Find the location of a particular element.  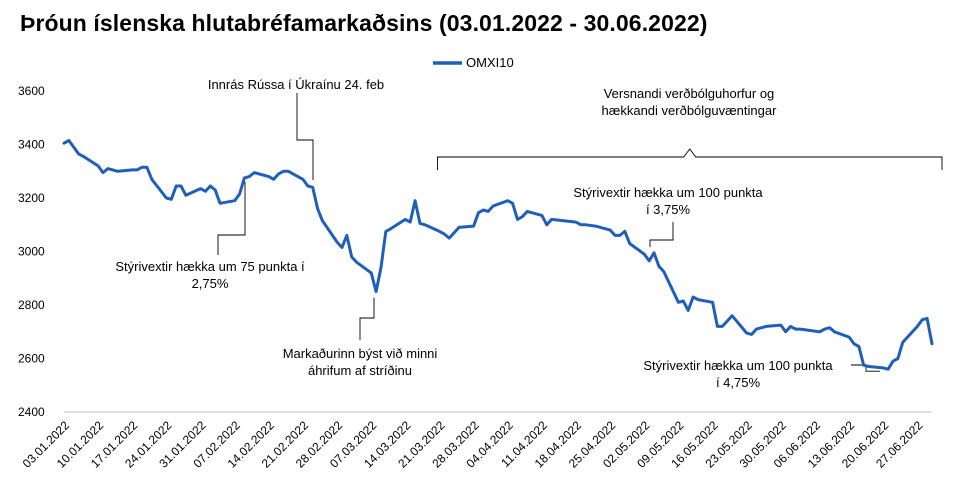

annotation-leader-rate-100-b is located at coordinates (865, 368).